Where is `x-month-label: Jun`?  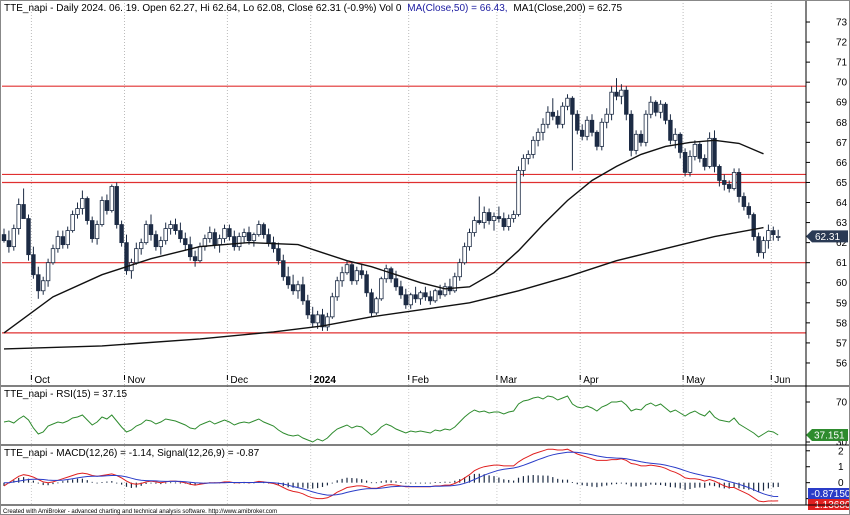
x-month-label: Jun is located at coordinates (782, 380).